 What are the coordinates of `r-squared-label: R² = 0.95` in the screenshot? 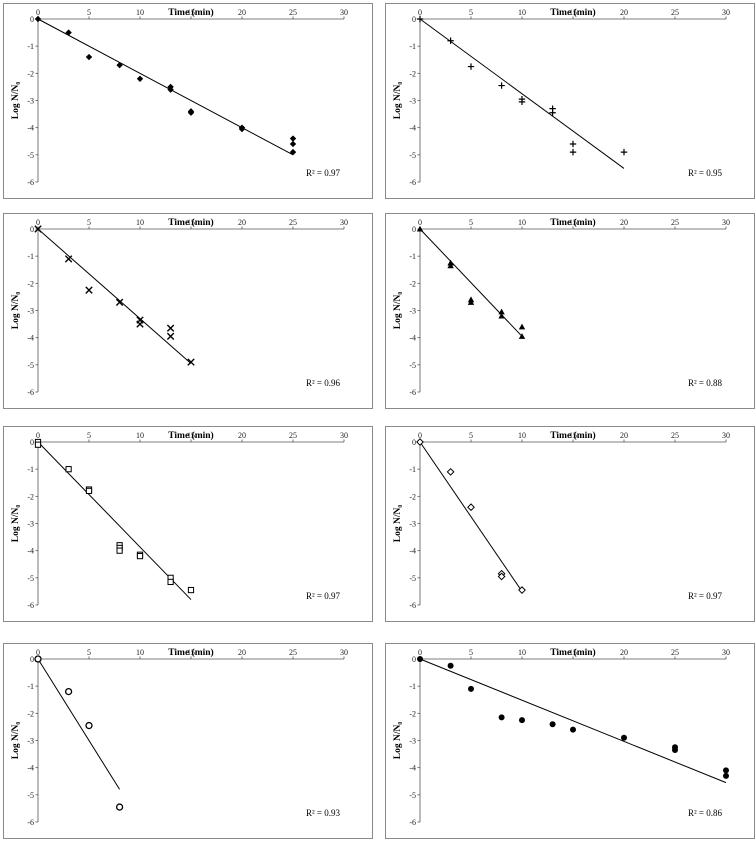 It's located at (705, 173).